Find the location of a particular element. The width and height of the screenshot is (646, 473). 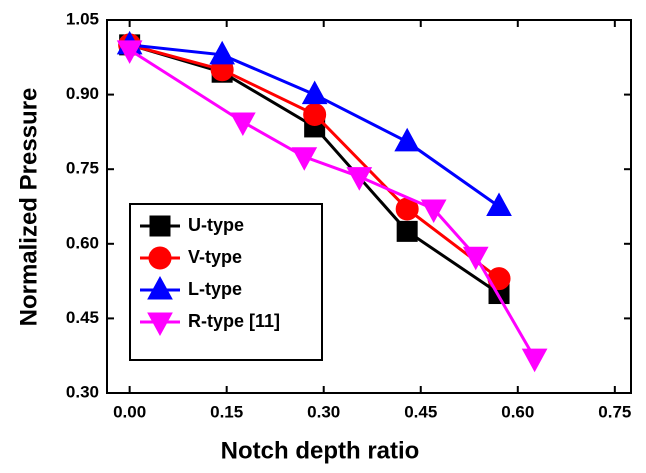

legend-label: R-type [11] is located at coordinates (234, 321).